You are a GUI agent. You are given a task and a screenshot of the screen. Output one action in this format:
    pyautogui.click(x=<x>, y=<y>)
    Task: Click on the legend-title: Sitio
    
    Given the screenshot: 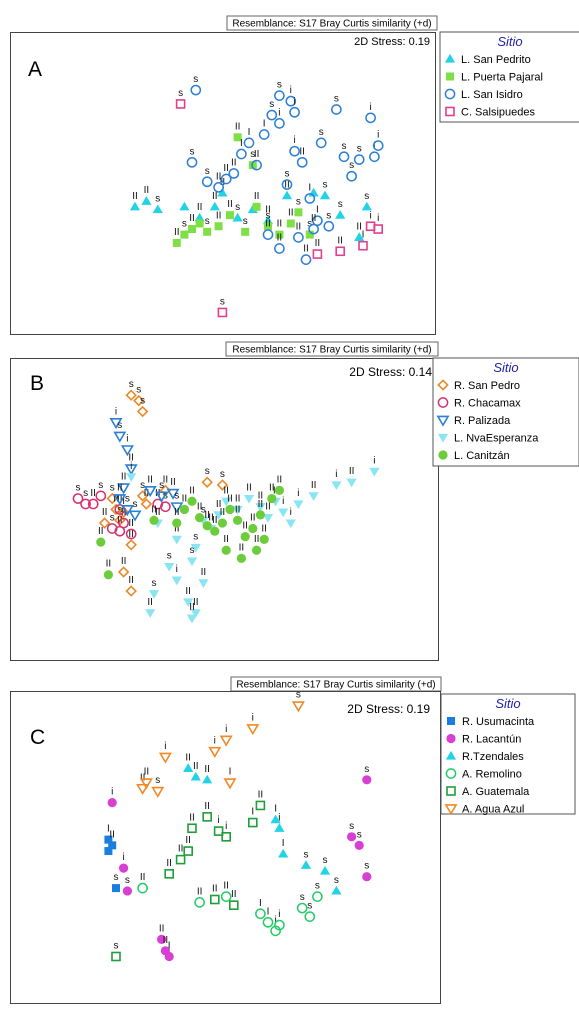 What is the action you would take?
    pyautogui.click(x=507, y=703)
    